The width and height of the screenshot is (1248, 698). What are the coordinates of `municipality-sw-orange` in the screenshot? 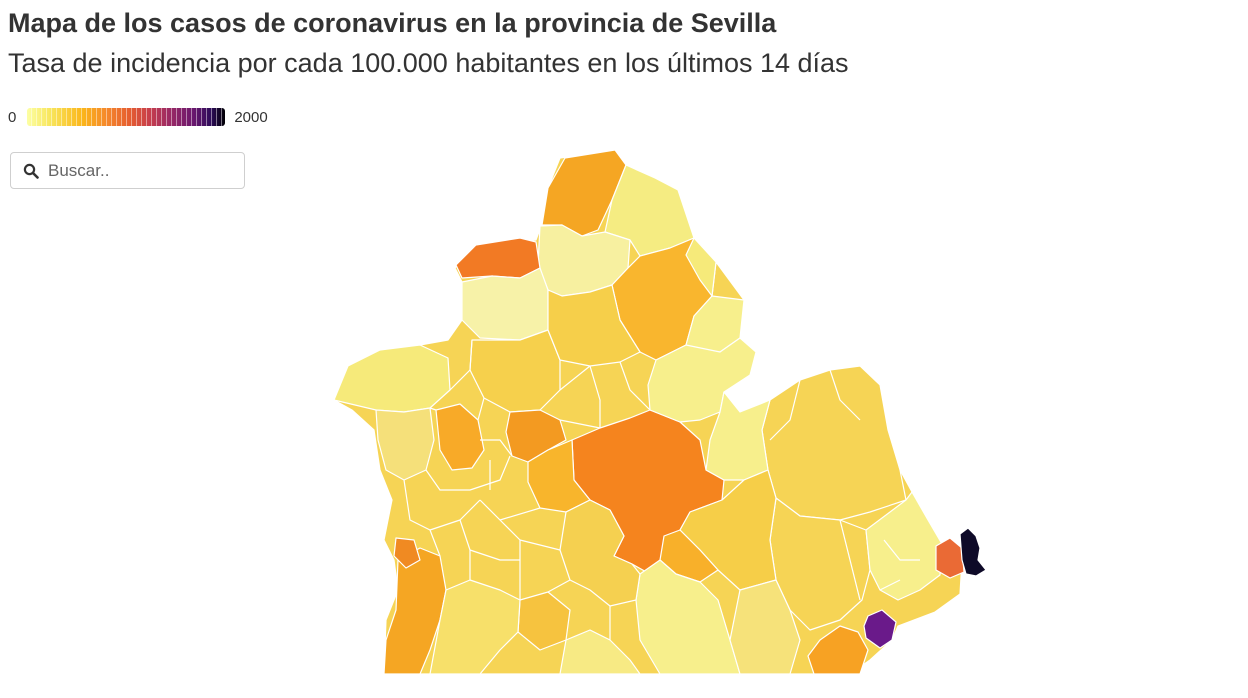 It's located at (407, 553).